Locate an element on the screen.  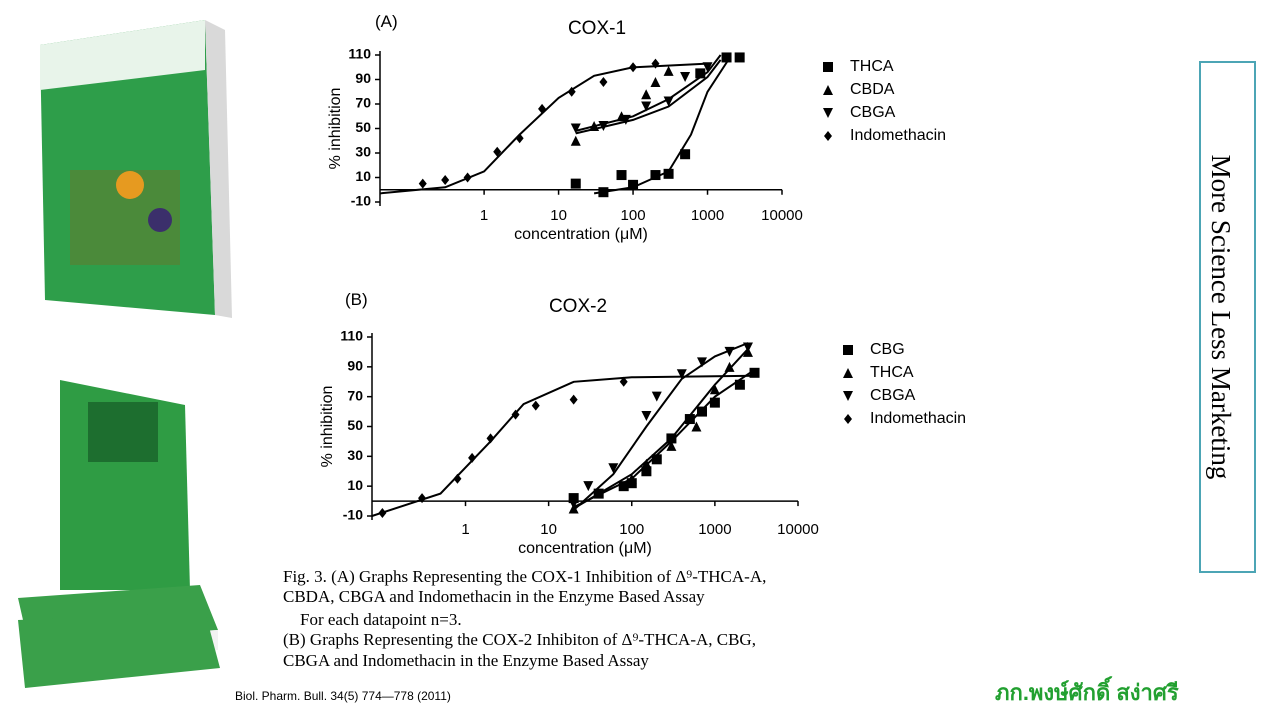
x-tick-label: 100 is located at coordinates (633, 215).